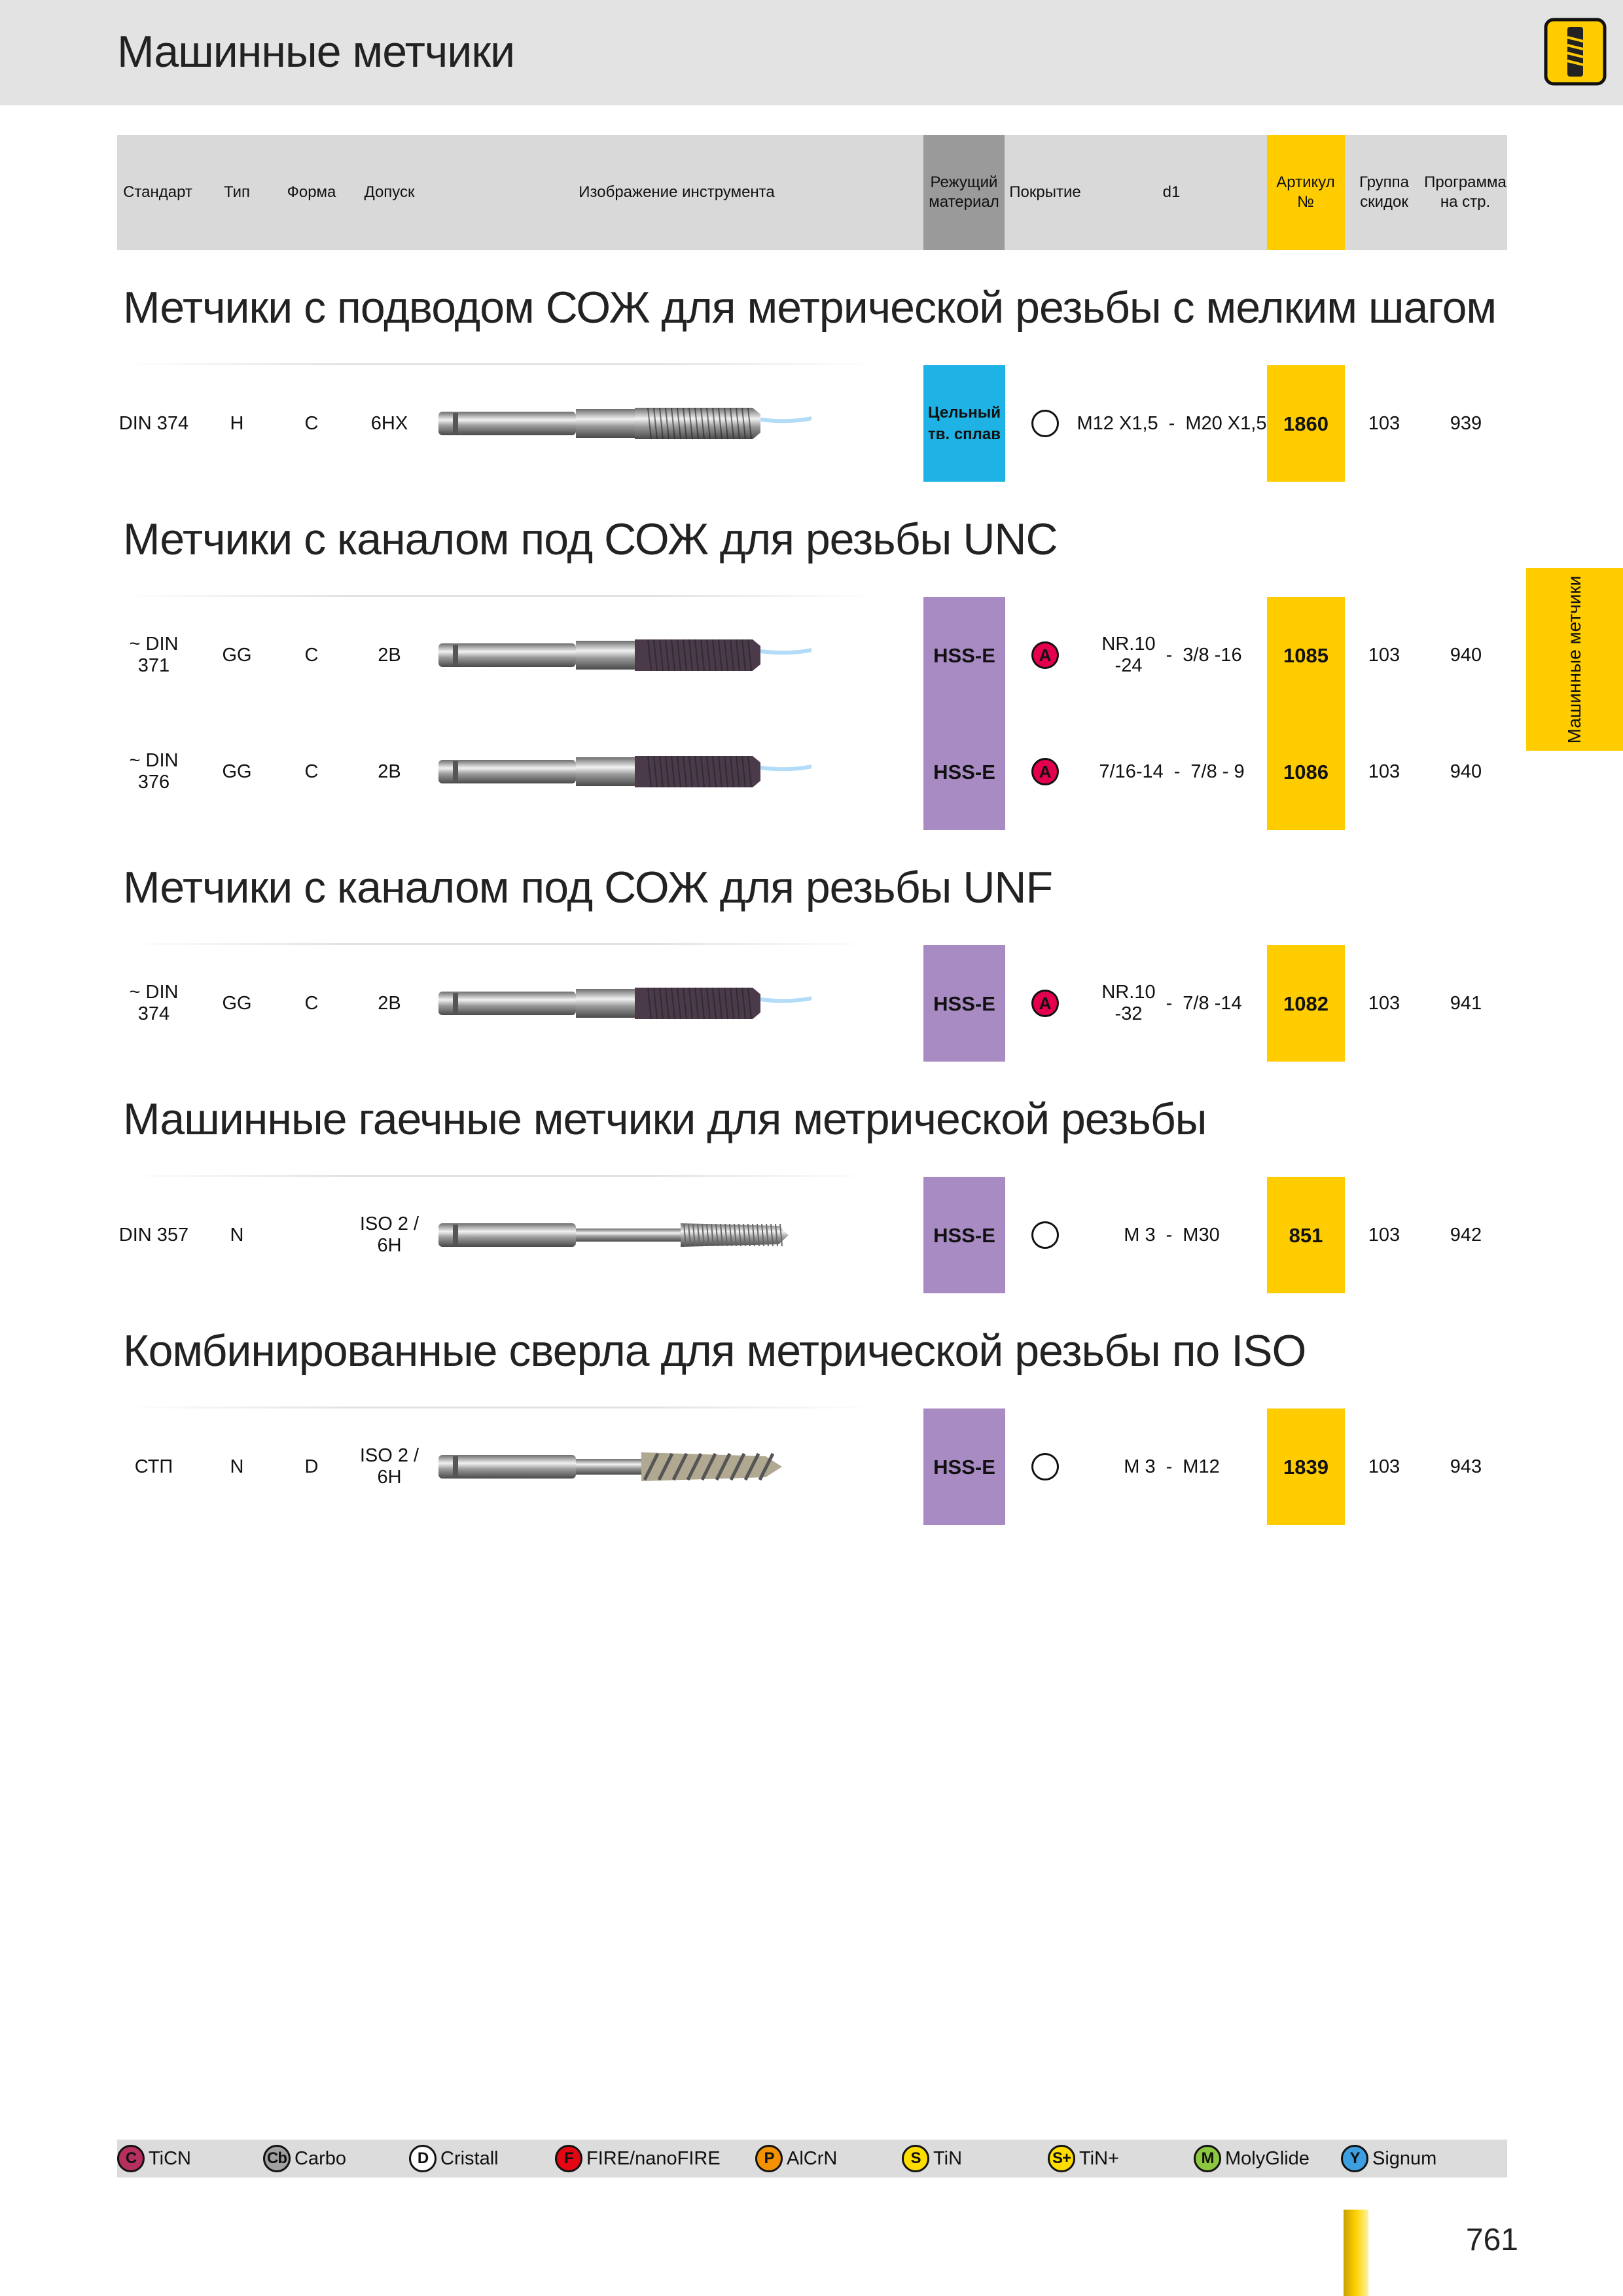  Describe the element at coordinates (1384, 192) in the screenshot. I see `column-header: Группа скидок` at that location.